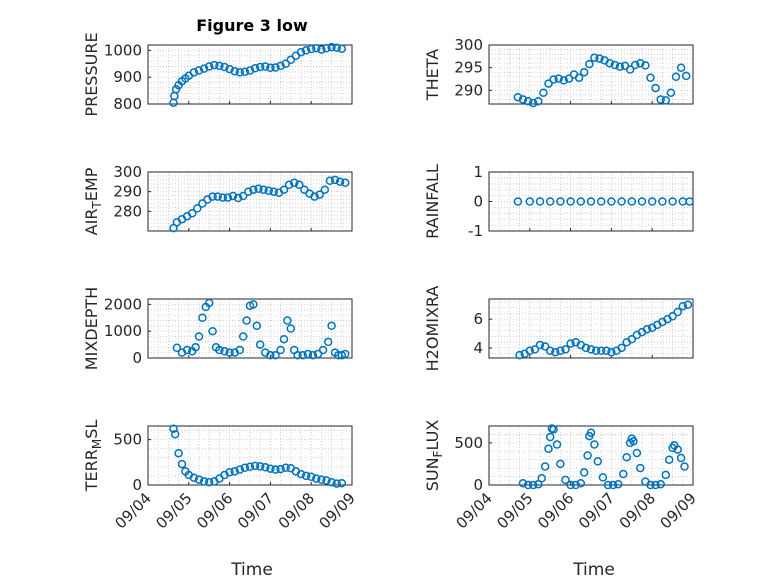 Image resolution: width=778 pixels, height=583 pixels. What do you see at coordinates (555, 510) in the screenshot?
I see `x-tick-label: 09/06` at bounding box center [555, 510].